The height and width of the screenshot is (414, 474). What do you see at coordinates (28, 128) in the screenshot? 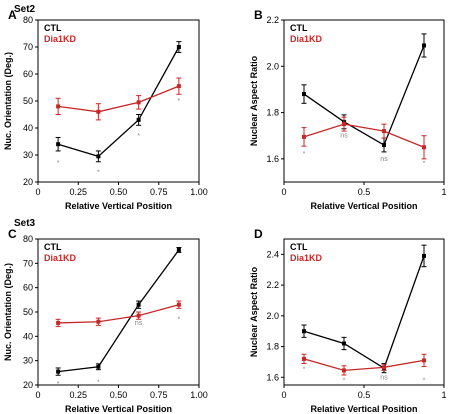
I see `y-tick-label: 40` at bounding box center [28, 128].